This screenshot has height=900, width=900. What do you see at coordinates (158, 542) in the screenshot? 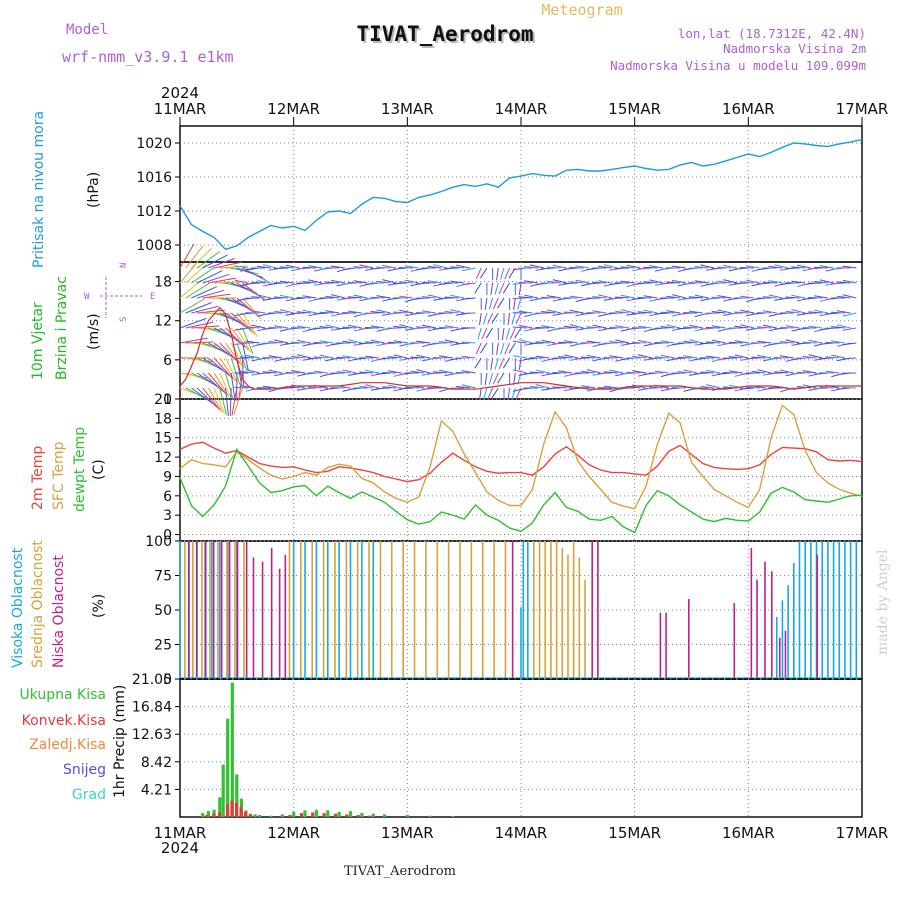
I see `clouds-ytick-label: 100` at bounding box center [158, 542].